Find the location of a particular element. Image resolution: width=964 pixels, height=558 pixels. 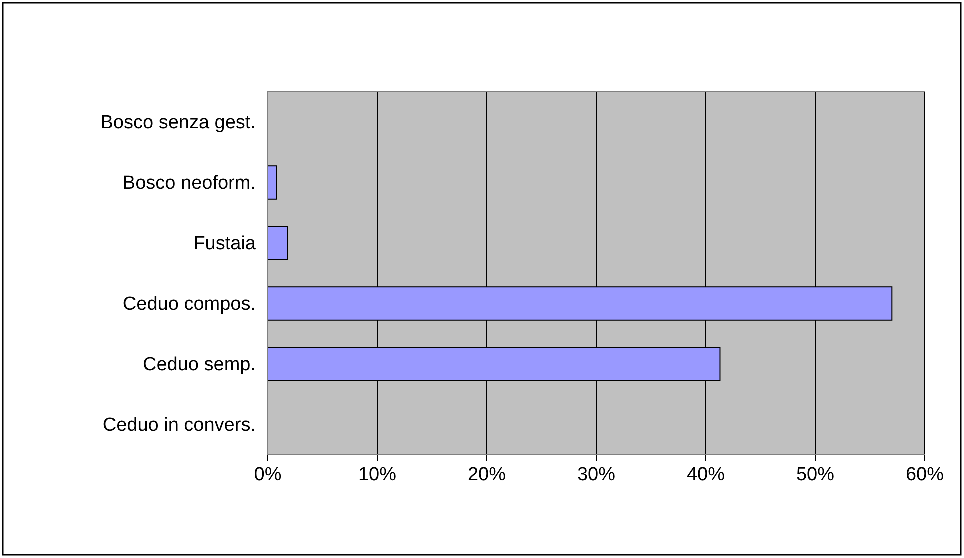

x-tick-label: 0% is located at coordinates (268, 475).